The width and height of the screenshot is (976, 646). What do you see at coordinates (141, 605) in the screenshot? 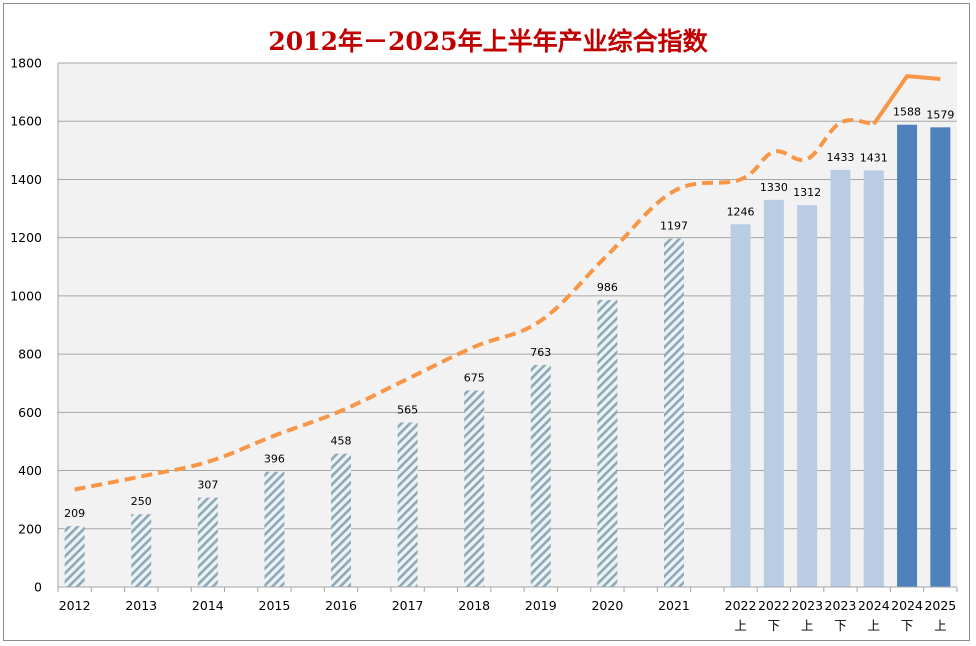
I see `x-tick-label: 2013` at bounding box center [141, 605].